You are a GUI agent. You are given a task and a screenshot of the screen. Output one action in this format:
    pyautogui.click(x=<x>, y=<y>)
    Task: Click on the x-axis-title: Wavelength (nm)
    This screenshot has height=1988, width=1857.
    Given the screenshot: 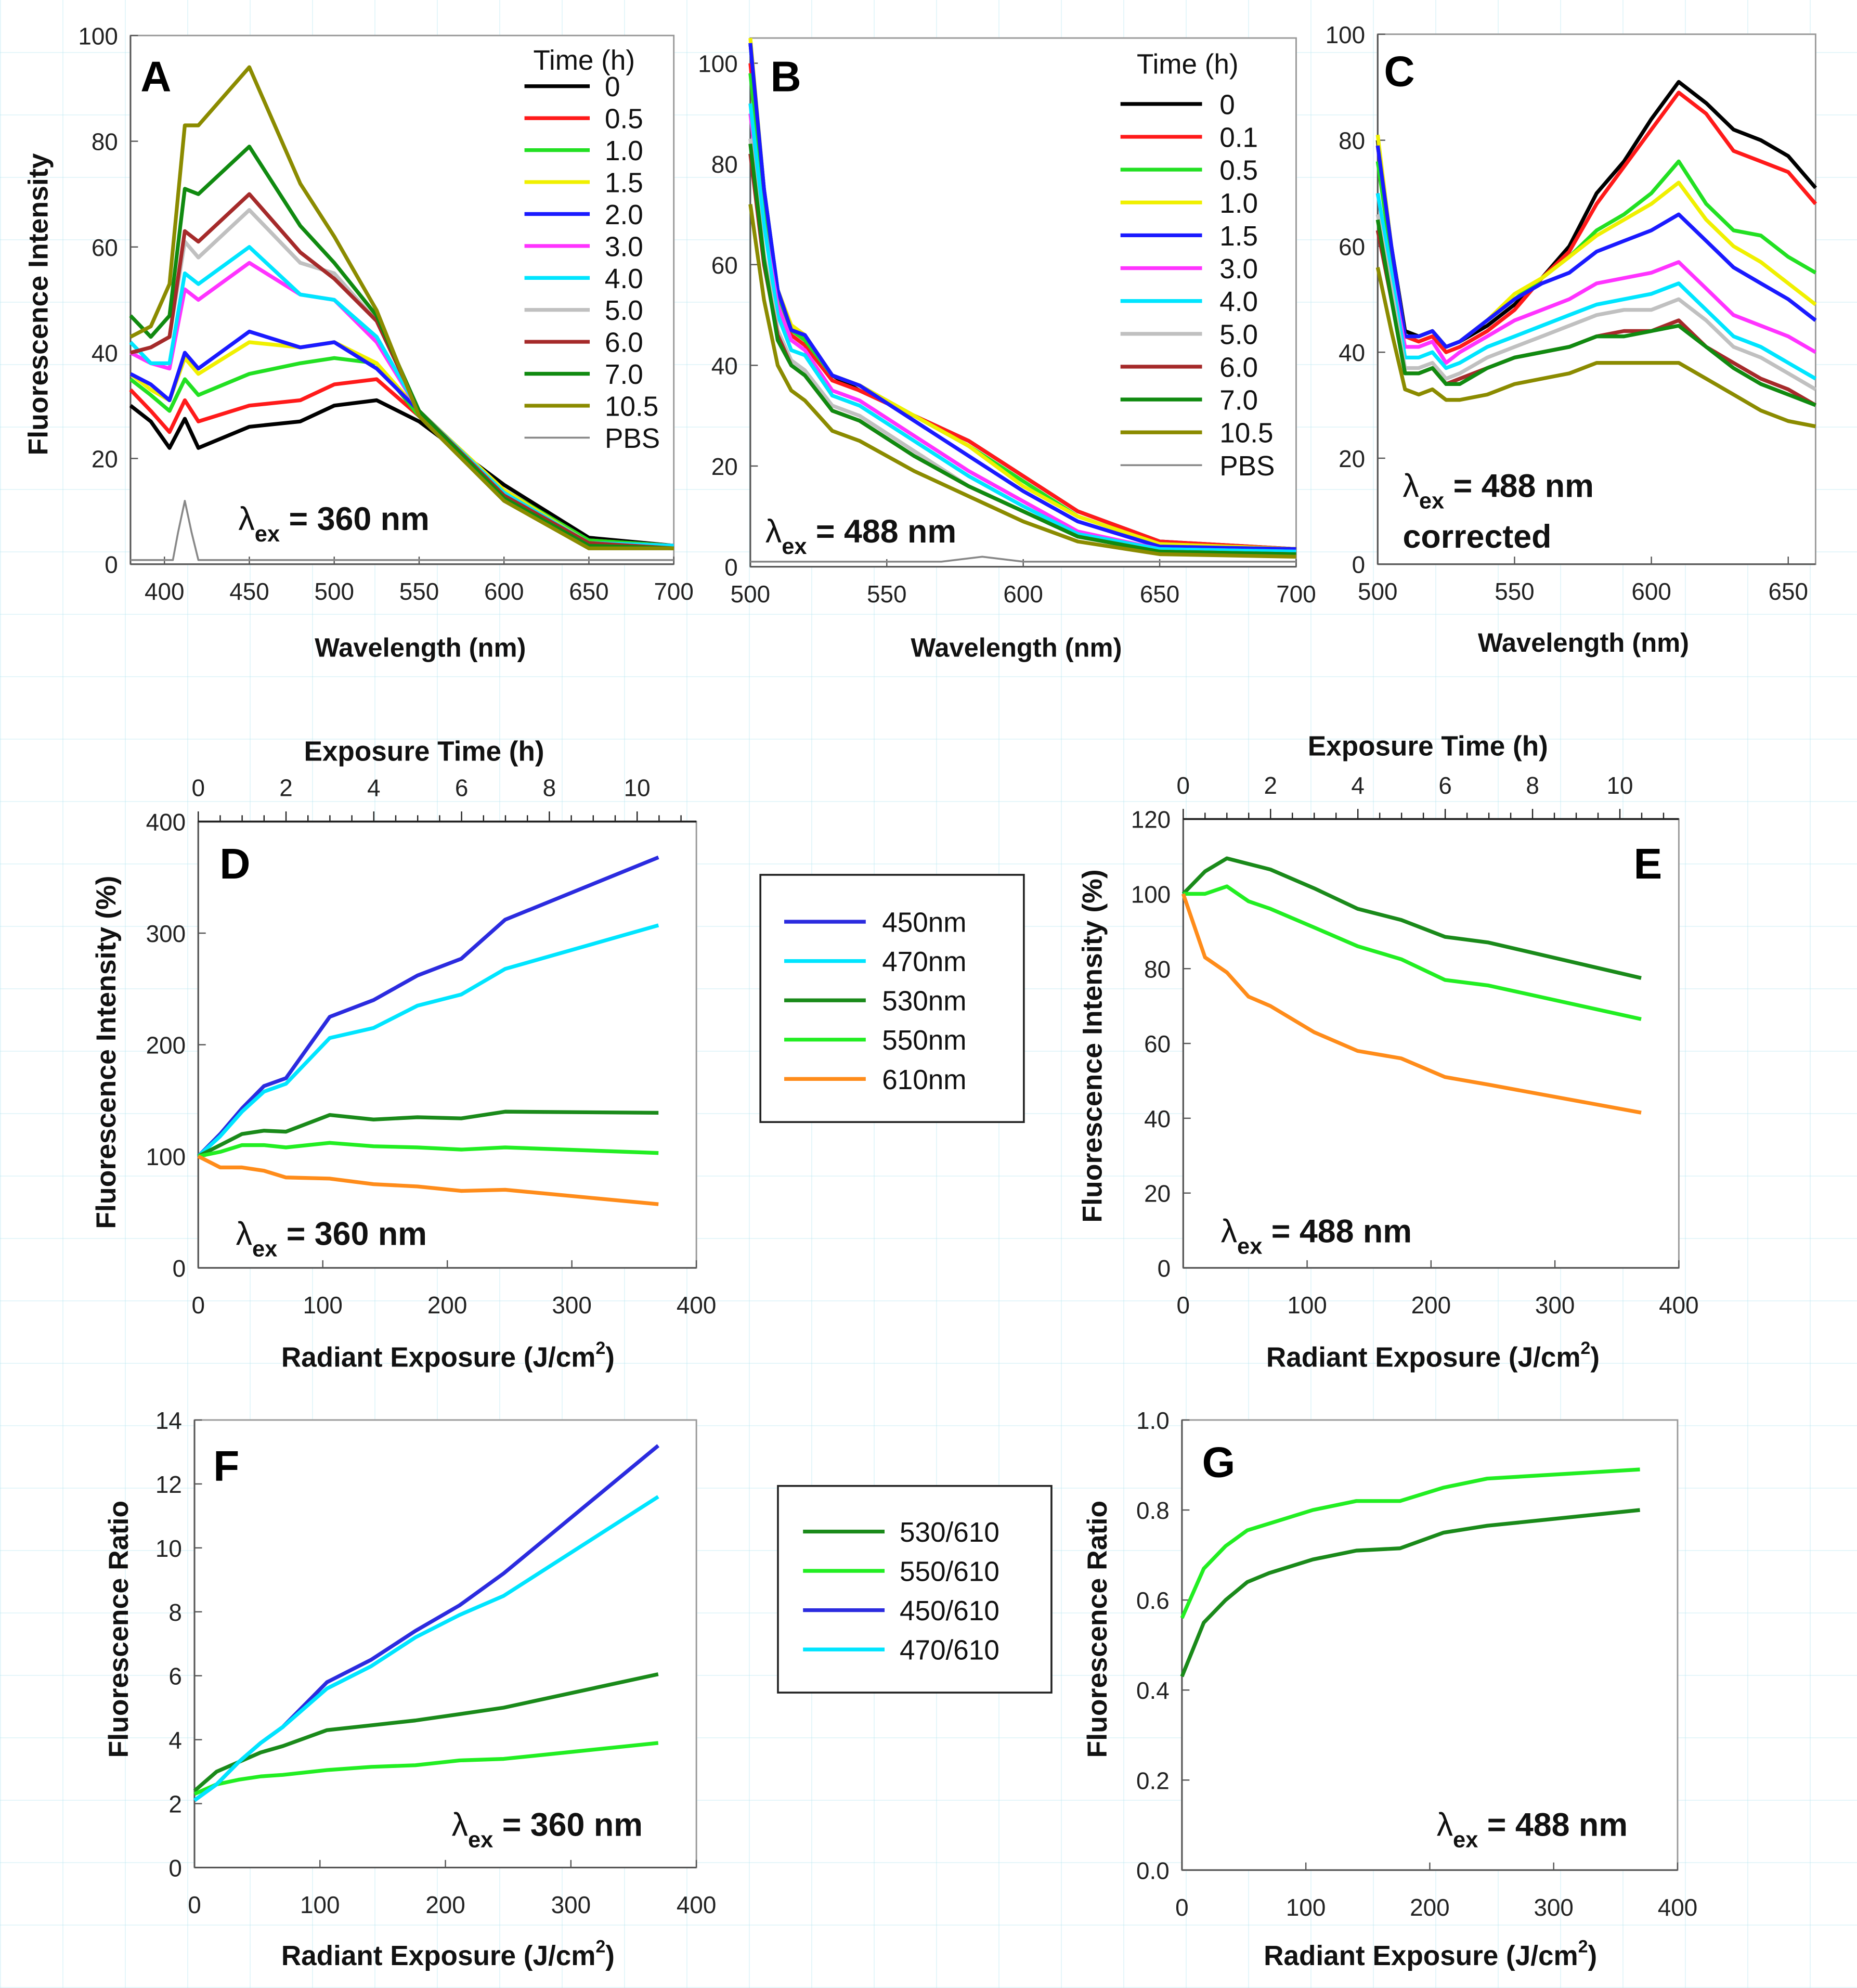 What is the action you would take?
    pyautogui.click(x=1016, y=647)
    